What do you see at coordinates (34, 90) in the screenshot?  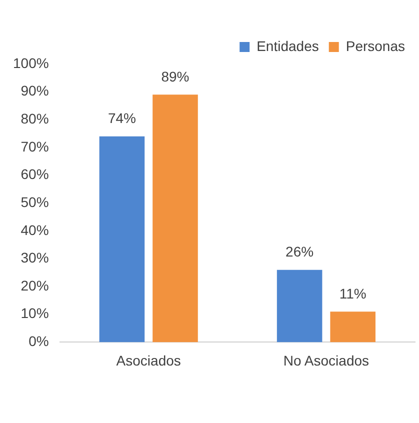 I see `y-tick-label: 90%` at bounding box center [34, 90].